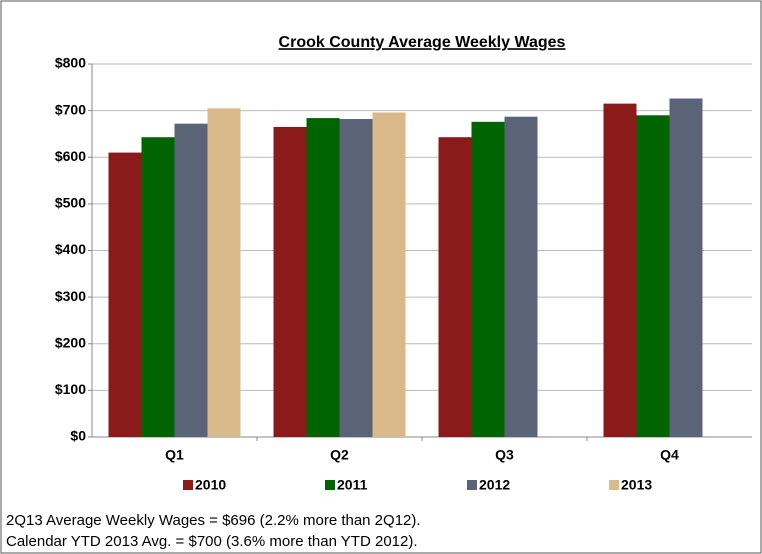 This screenshot has height=554, width=762. Describe the element at coordinates (494, 485) in the screenshot. I see `legend-label: 2012` at that location.